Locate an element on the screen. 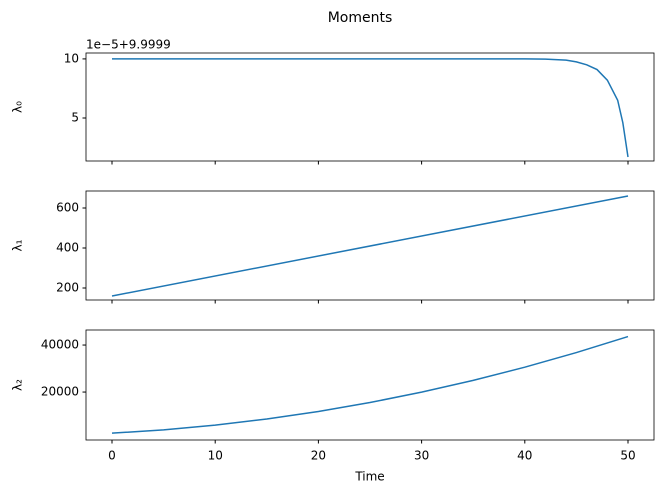 This screenshot has width=663, height=494. y-tick-label: 40000 is located at coordinates (60, 345).